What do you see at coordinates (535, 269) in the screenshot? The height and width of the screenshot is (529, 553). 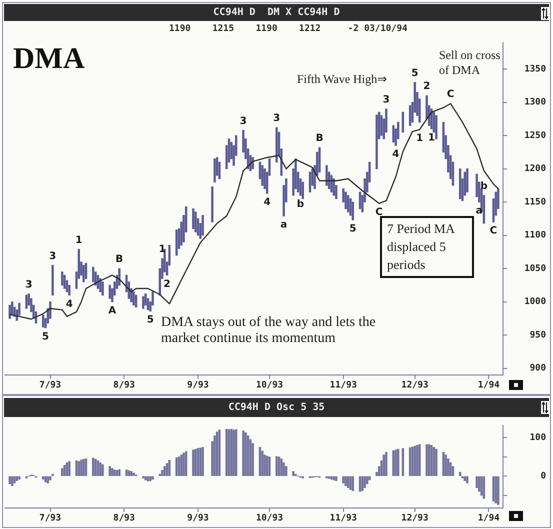 I see `y-tick-label: 1050` at bounding box center [535, 269].